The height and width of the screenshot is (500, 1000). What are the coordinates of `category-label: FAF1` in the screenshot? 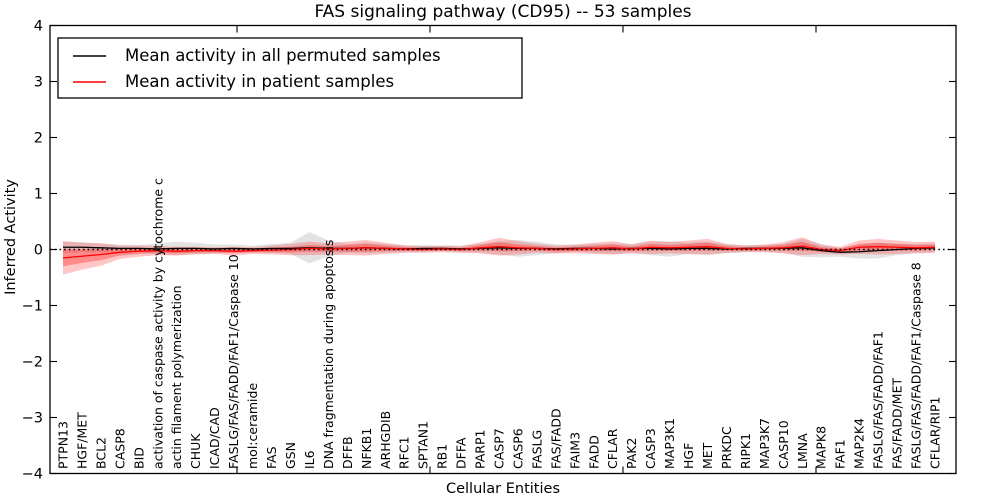 It's located at (840, 454).